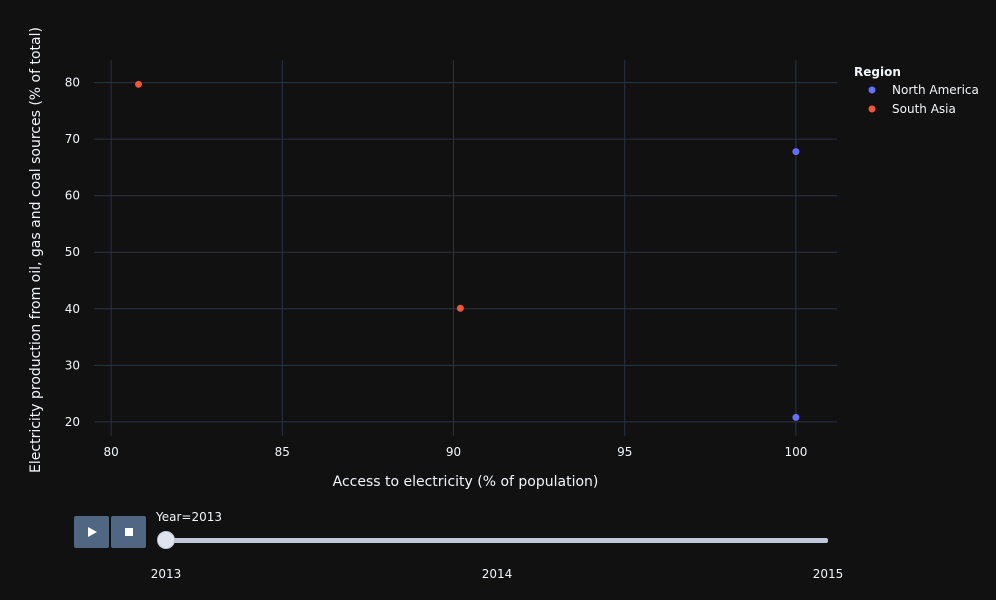 Image resolution: width=996 pixels, height=600 pixels. Describe the element at coordinates (924, 109) in the screenshot. I see `legend-item-label: South Asia` at that location.